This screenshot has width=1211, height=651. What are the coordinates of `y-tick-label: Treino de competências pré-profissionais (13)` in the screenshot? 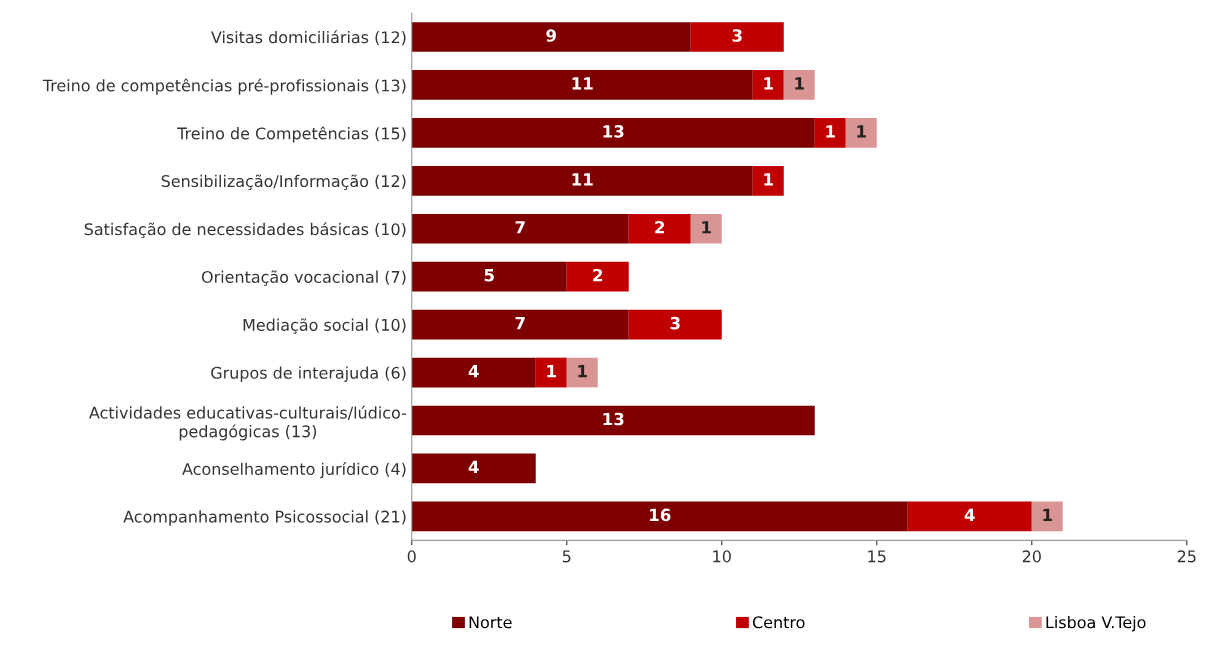 It's located at (224, 86).